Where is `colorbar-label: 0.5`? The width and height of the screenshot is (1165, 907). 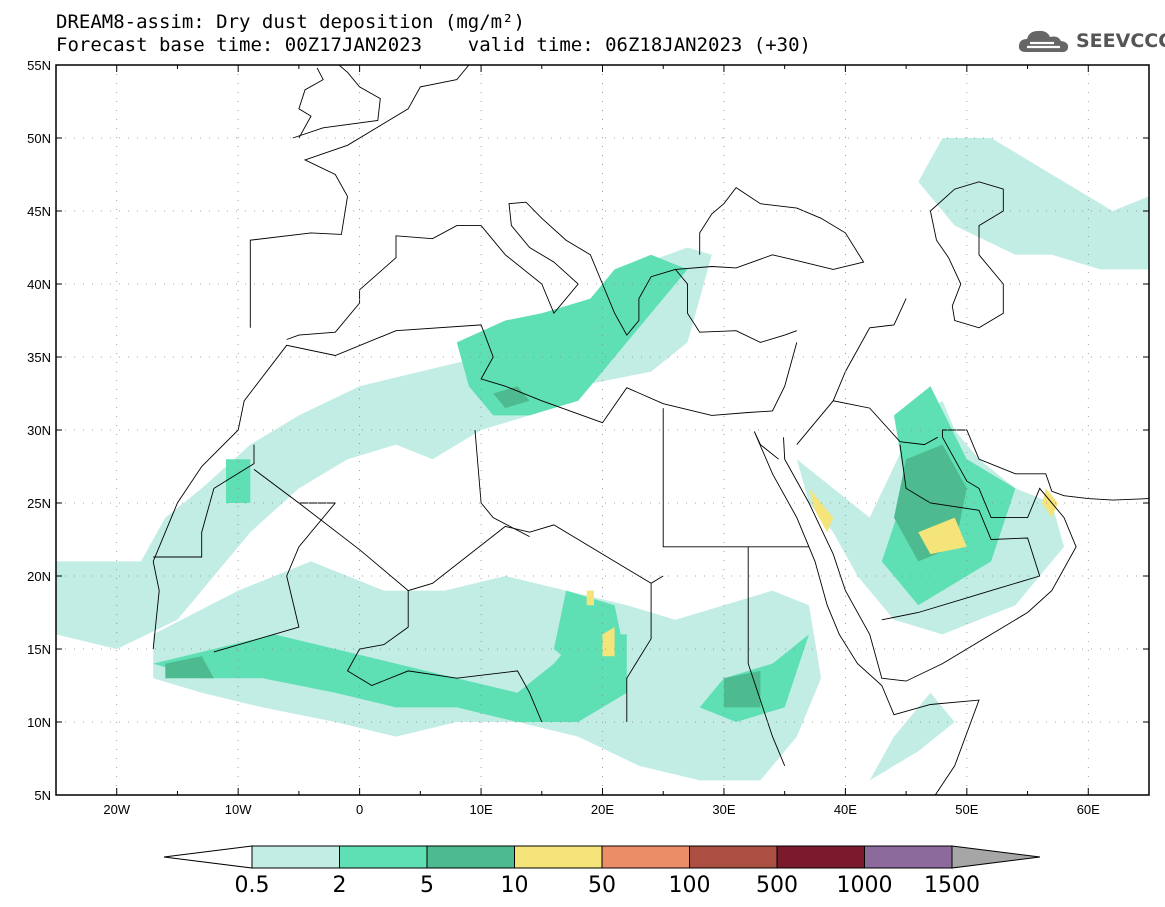 colorbar-label: 0.5 is located at coordinates (252, 885).